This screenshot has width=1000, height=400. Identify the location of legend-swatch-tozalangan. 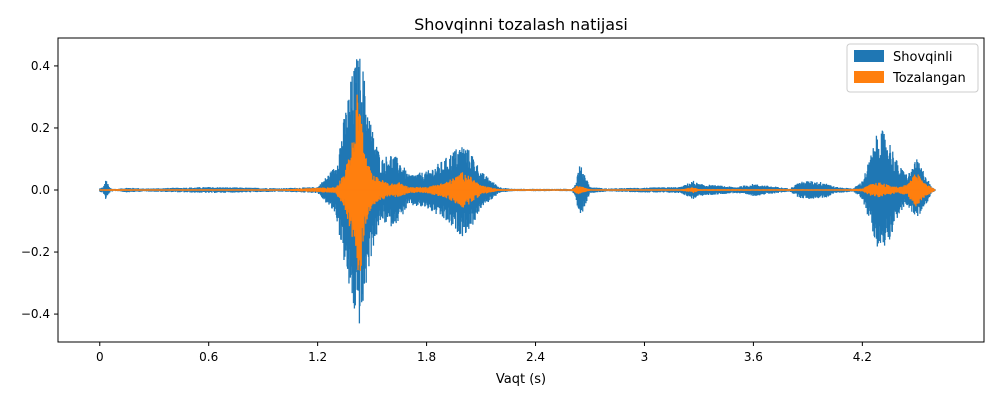
(869, 77).